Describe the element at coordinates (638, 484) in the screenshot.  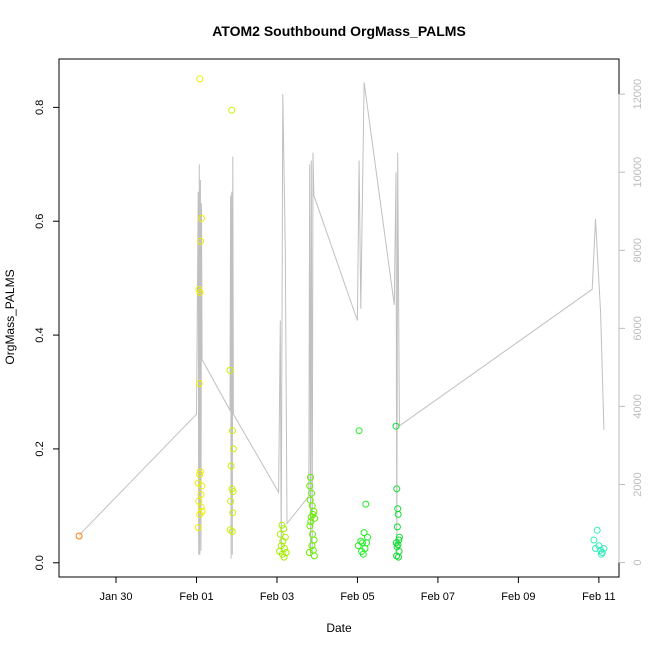
I see `y2-tick-label: 2000` at that location.